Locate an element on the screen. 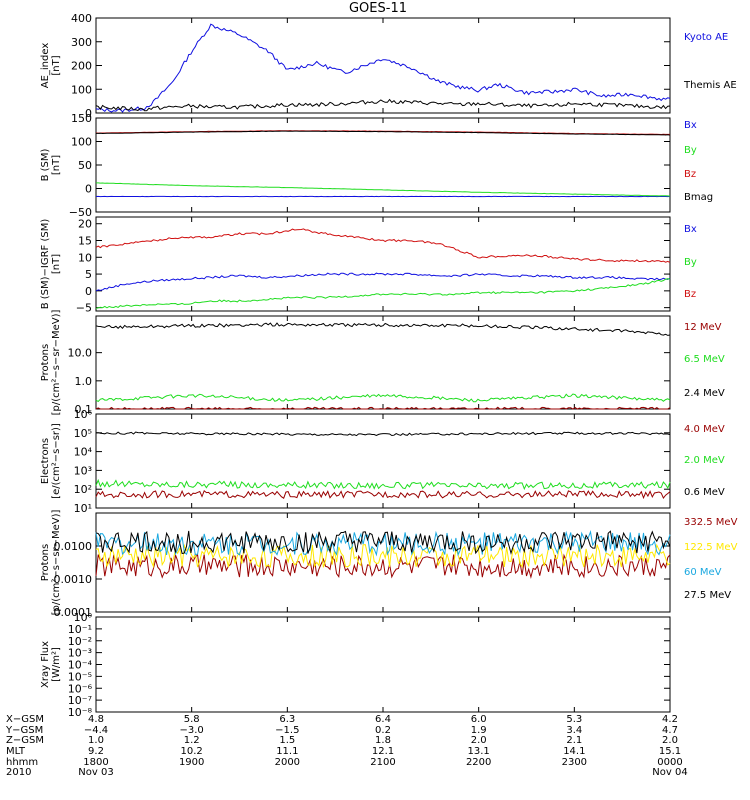 Image resolution: width=750 pixels, height=800 pixels. axis-cell: 6.4 is located at coordinates (383, 719).